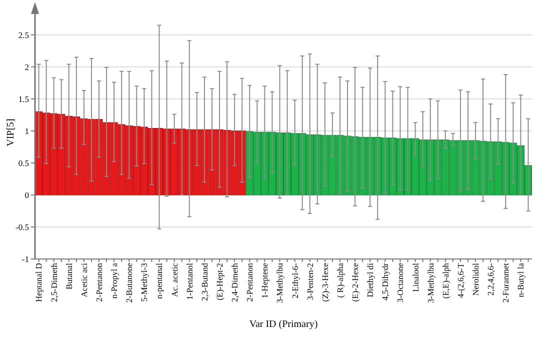 This screenshot has height=337, width=550. Describe the element at coordinates (25, 259) in the screenshot. I see `y-tick-label: -1` at that location.